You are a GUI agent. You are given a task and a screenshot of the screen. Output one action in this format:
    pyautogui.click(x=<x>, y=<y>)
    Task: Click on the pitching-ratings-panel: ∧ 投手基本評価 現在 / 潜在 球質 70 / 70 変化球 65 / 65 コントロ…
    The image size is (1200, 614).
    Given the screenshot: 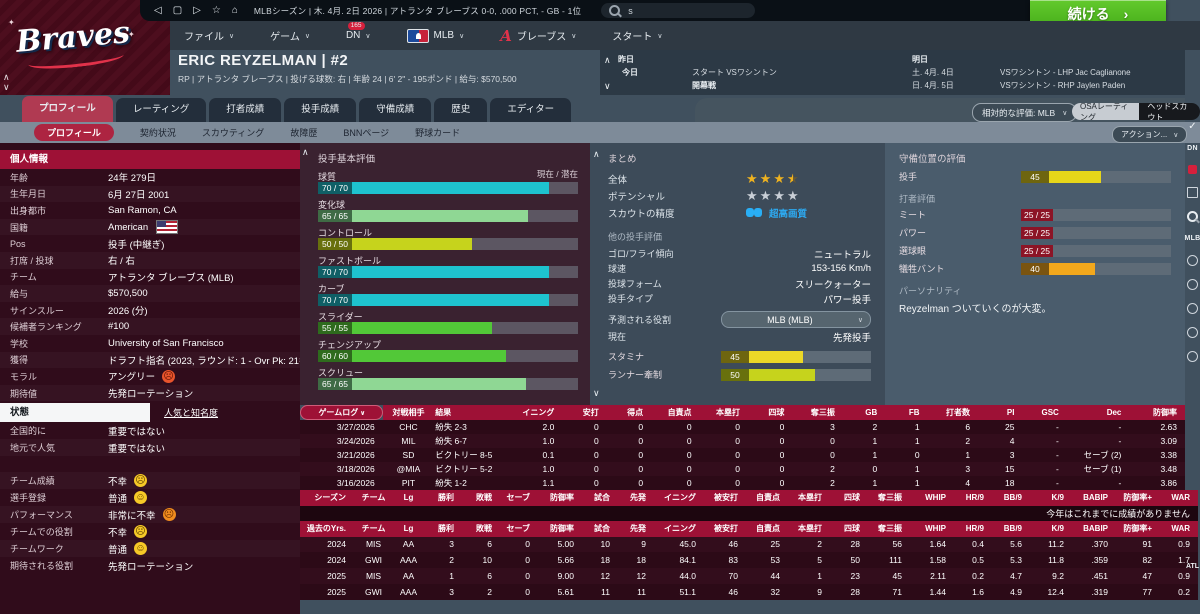 What is the action you would take?
    pyautogui.click(x=445, y=274)
    